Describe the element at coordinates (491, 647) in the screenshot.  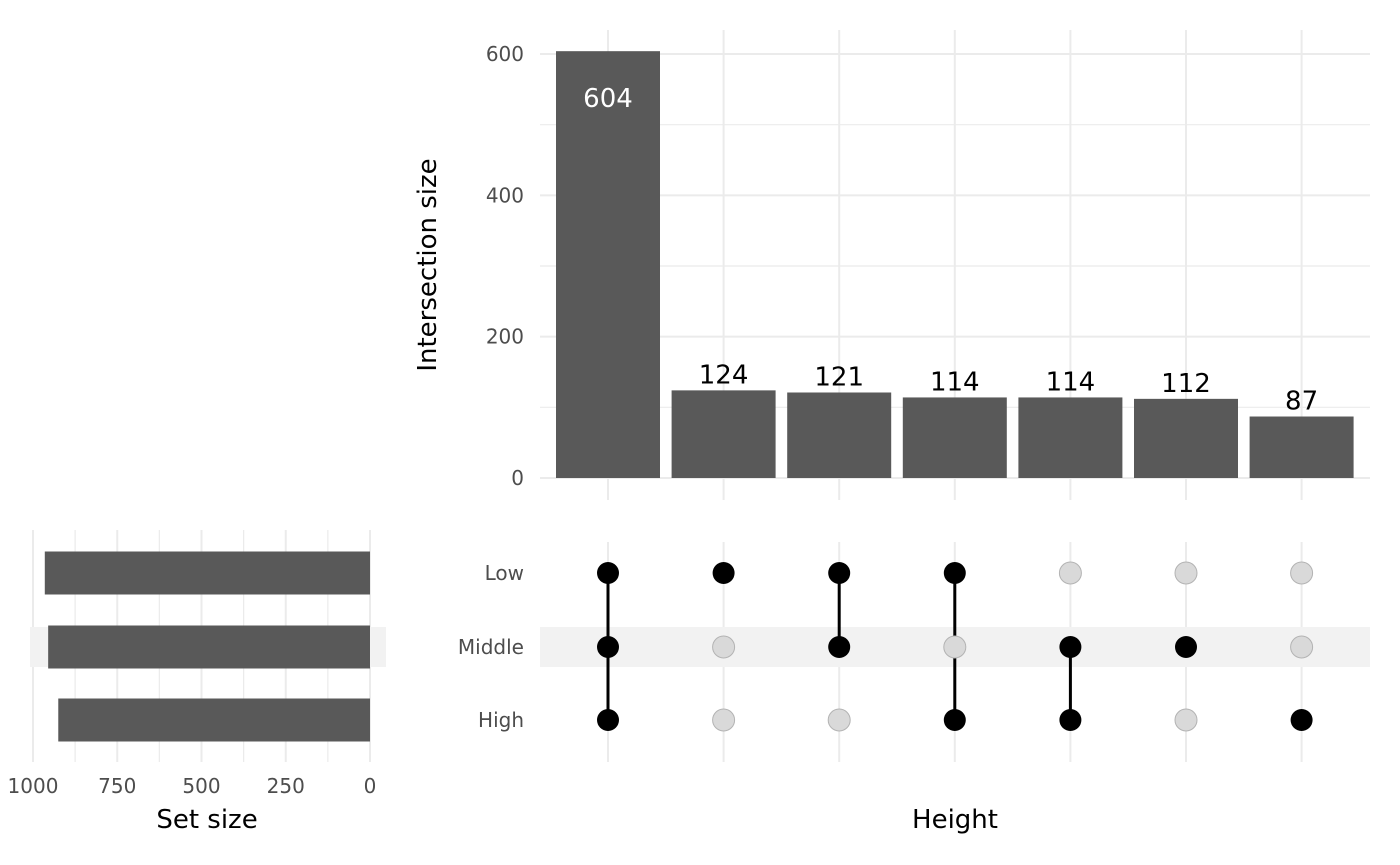
I see `set-name-label: Middle` at that location.